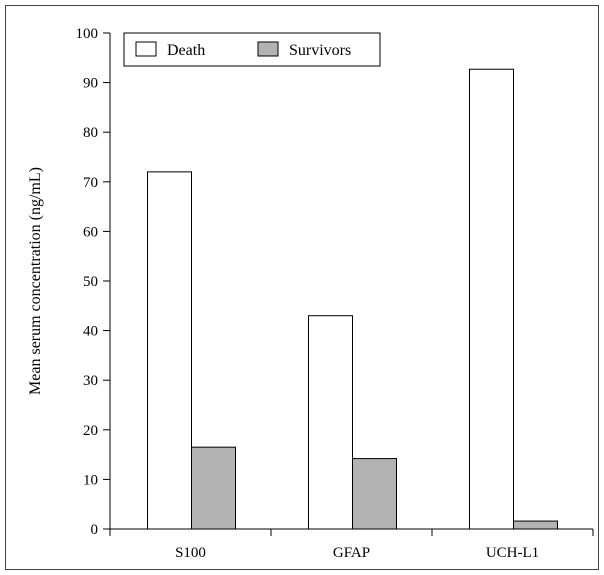  Describe the element at coordinates (186, 50) in the screenshot. I see `legend-label-death: Death` at that location.